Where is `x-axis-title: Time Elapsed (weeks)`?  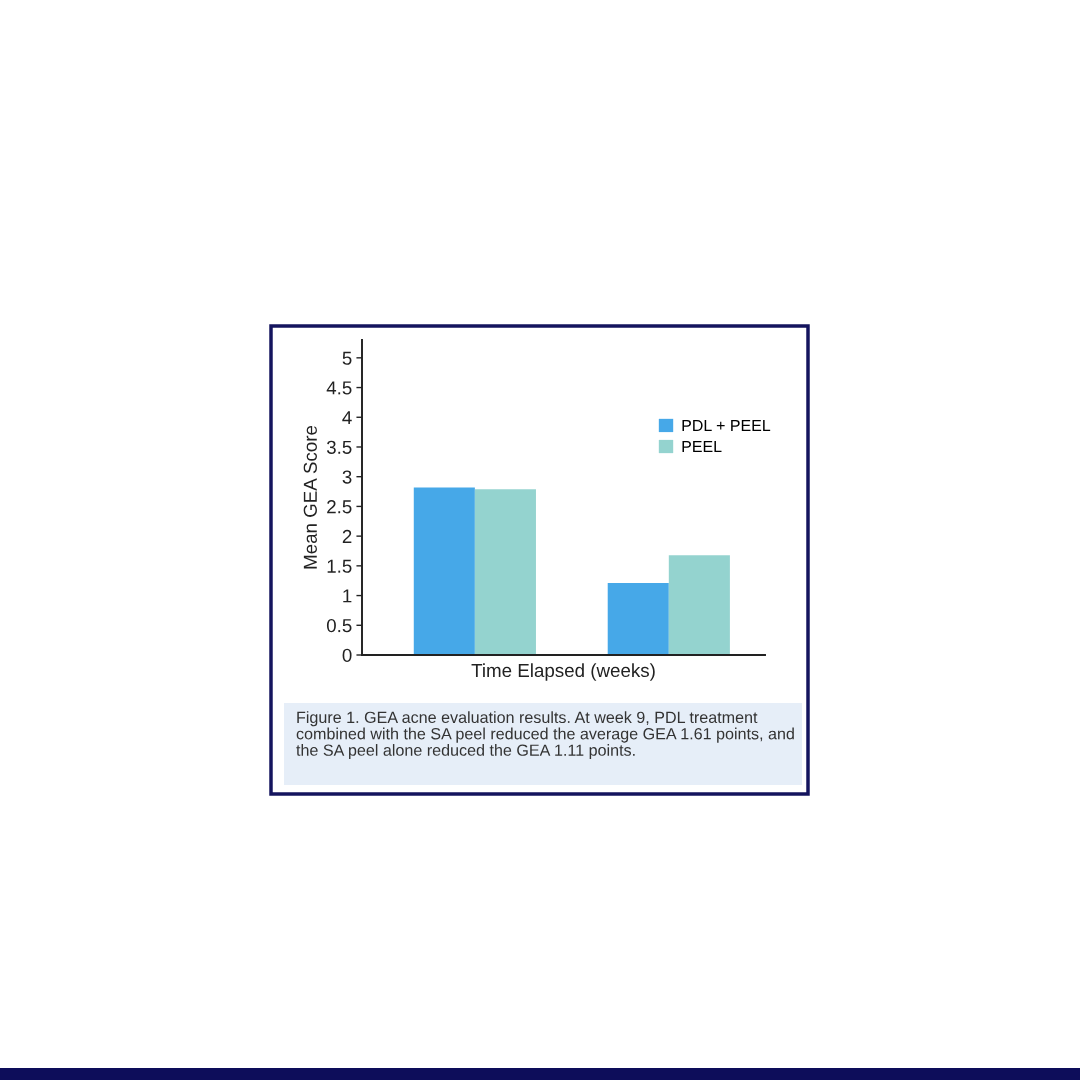
x-axis-title: Time Elapsed (weeks) is located at coordinates (563, 672).